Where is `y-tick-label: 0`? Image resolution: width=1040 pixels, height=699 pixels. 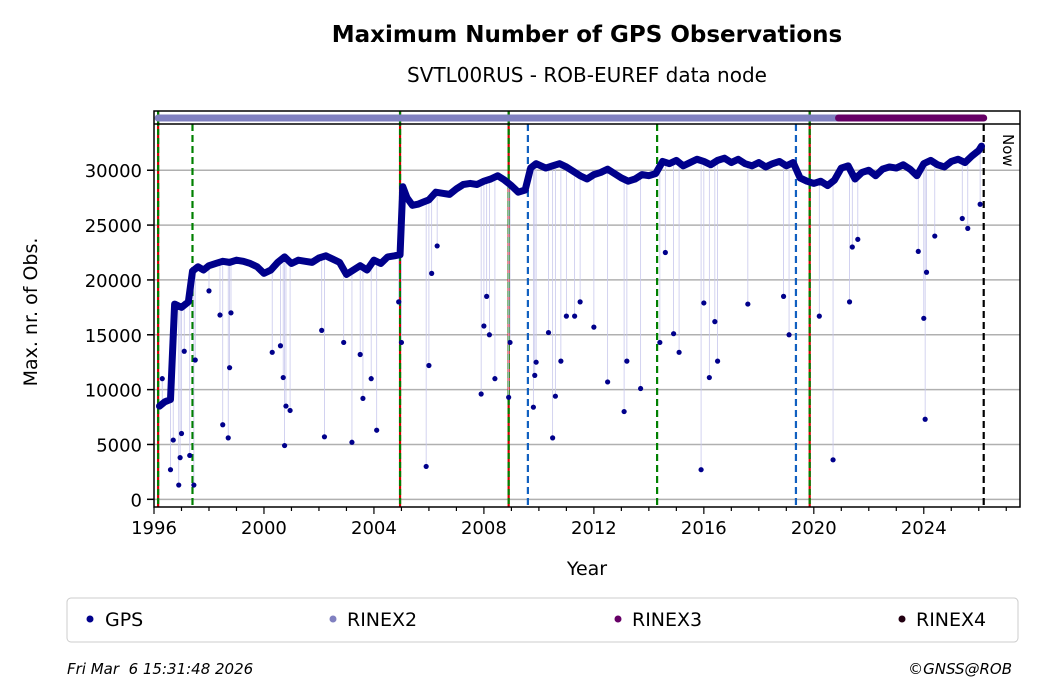
y-tick-label: 0 is located at coordinates (136, 500).